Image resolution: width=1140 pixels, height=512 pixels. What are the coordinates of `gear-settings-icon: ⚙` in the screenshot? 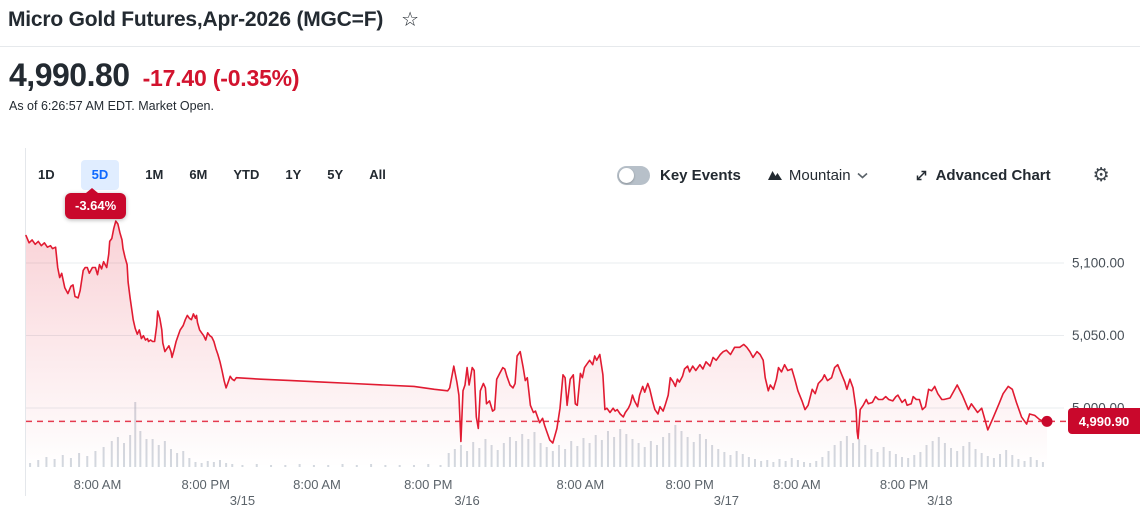 It's located at (1101, 175).